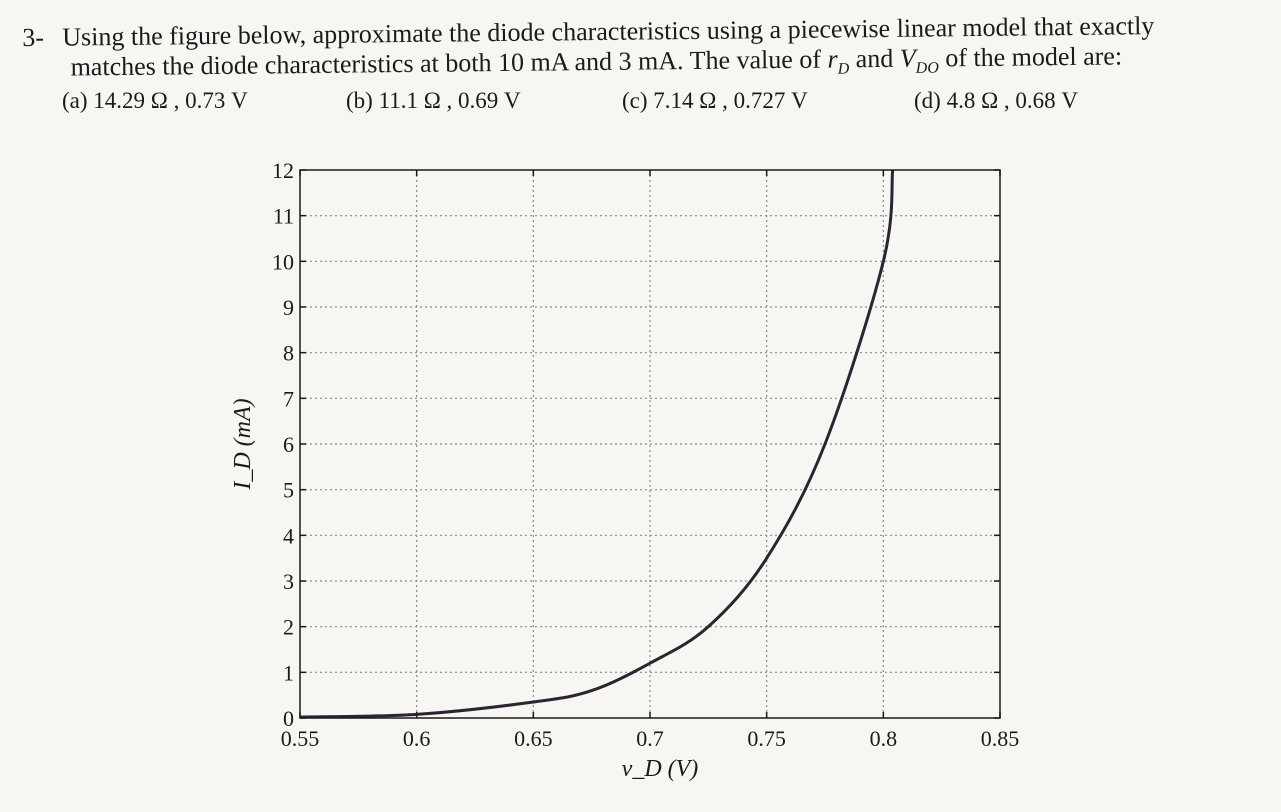  Describe the element at coordinates (996, 100) in the screenshot. I see `option-d: (d) 4.8 Ω , 0.68 V` at that location.